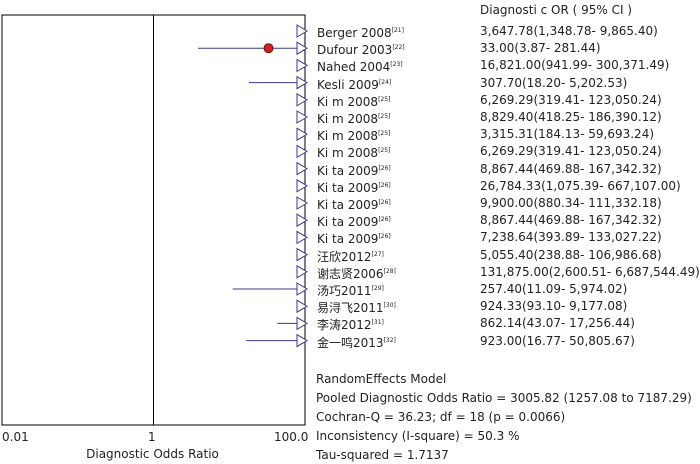  Describe the element at coordinates (354, 33) in the screenshot. I see `study-name: Berger 2008` at that location.